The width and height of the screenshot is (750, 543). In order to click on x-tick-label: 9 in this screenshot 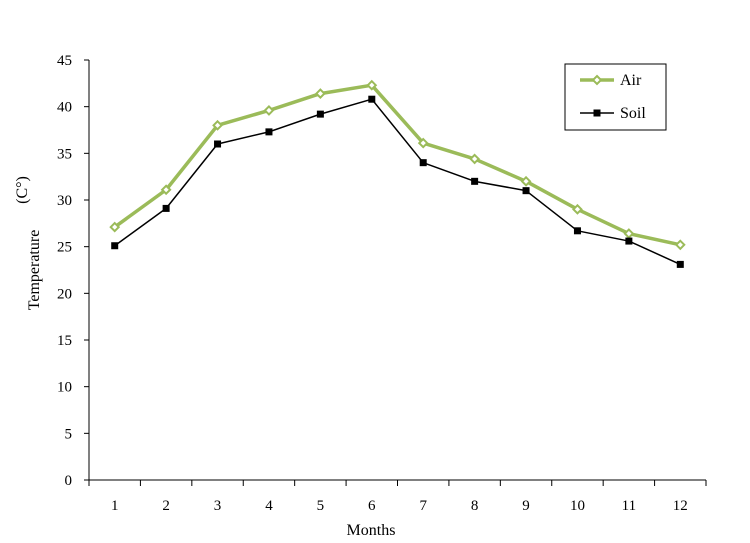, I will do `click(526, 506)`.